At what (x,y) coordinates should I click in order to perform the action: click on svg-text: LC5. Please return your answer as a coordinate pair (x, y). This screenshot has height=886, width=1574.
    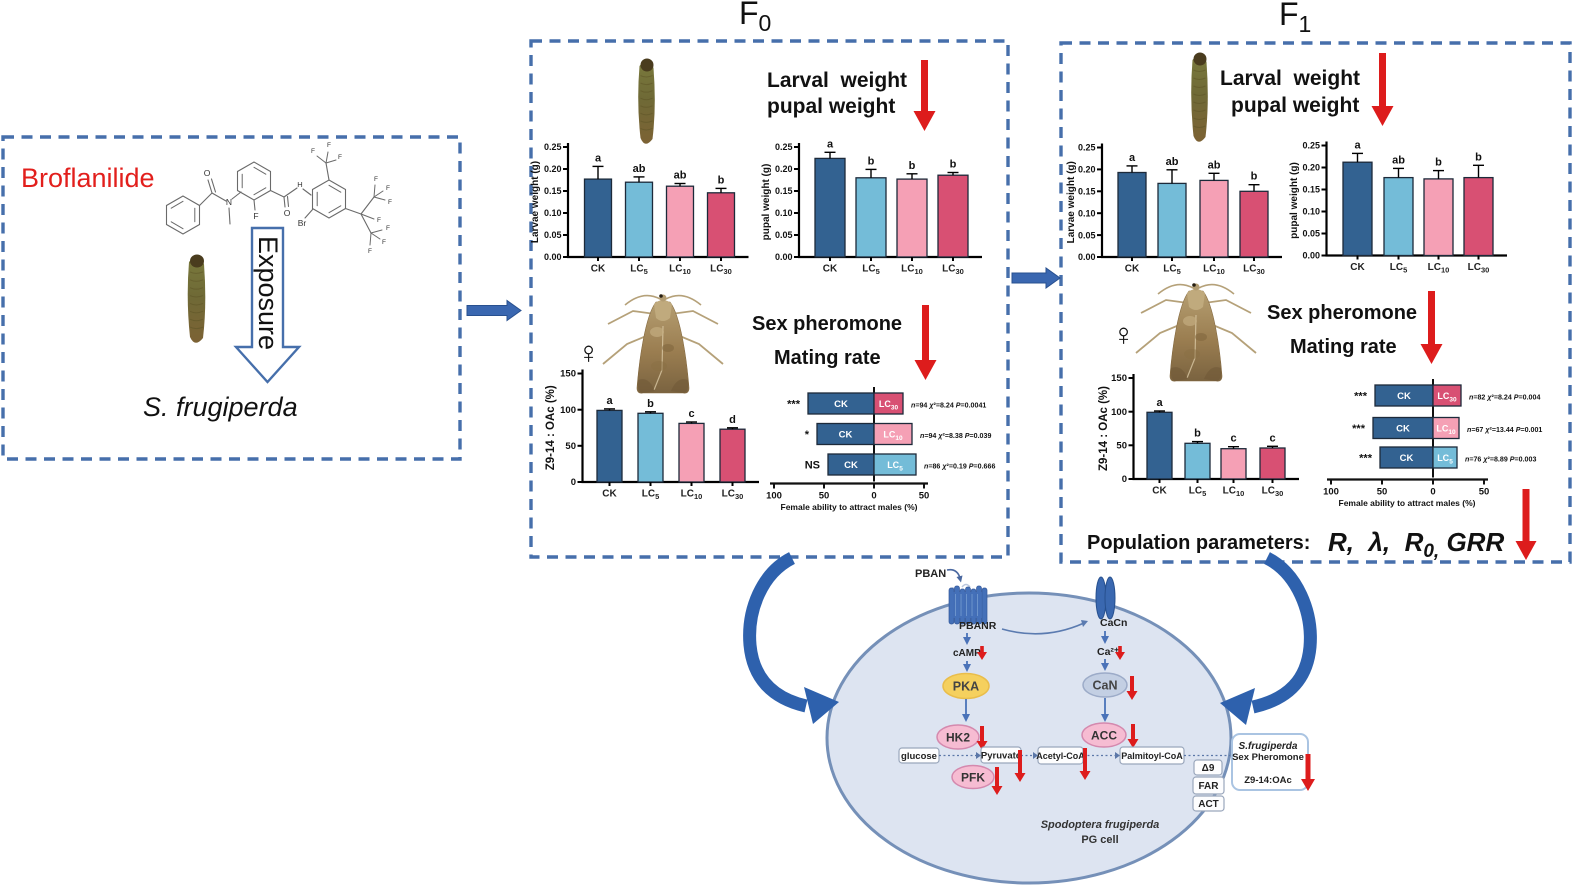
    Looking at the image, I should click on (1172, 270).